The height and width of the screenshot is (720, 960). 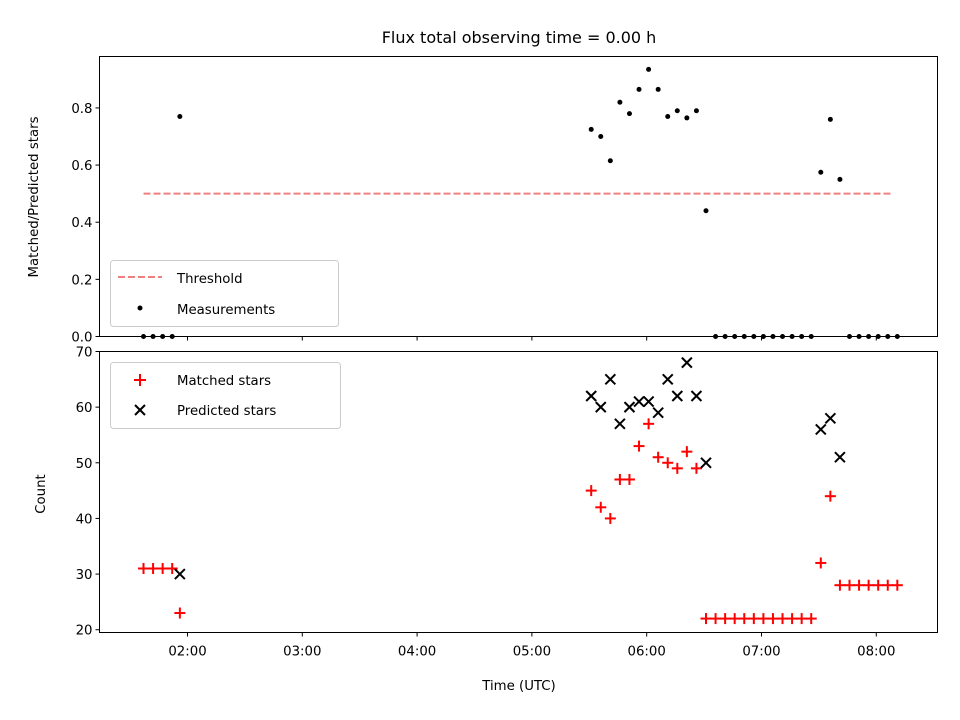 What do you see at coordinates (518, 686) in the screenshot?
I see `x-axis-label: Time (UTC)` at bounding box center [518, 686].